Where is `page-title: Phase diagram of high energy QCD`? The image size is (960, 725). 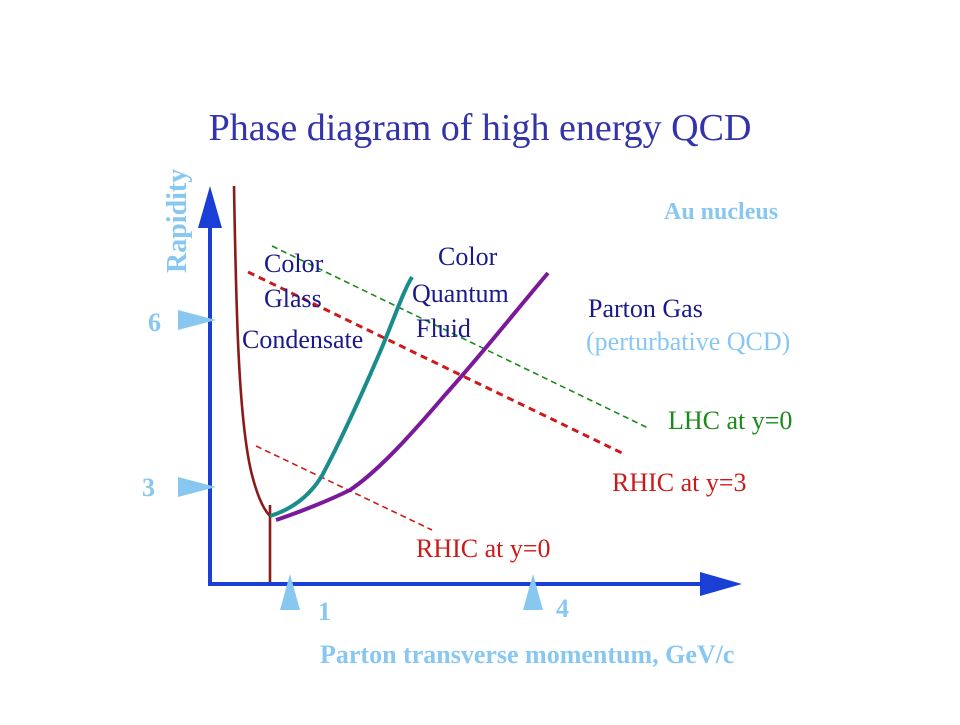 page-title: Phase diagram of high energy QCD is located at coordinates (480, 128).